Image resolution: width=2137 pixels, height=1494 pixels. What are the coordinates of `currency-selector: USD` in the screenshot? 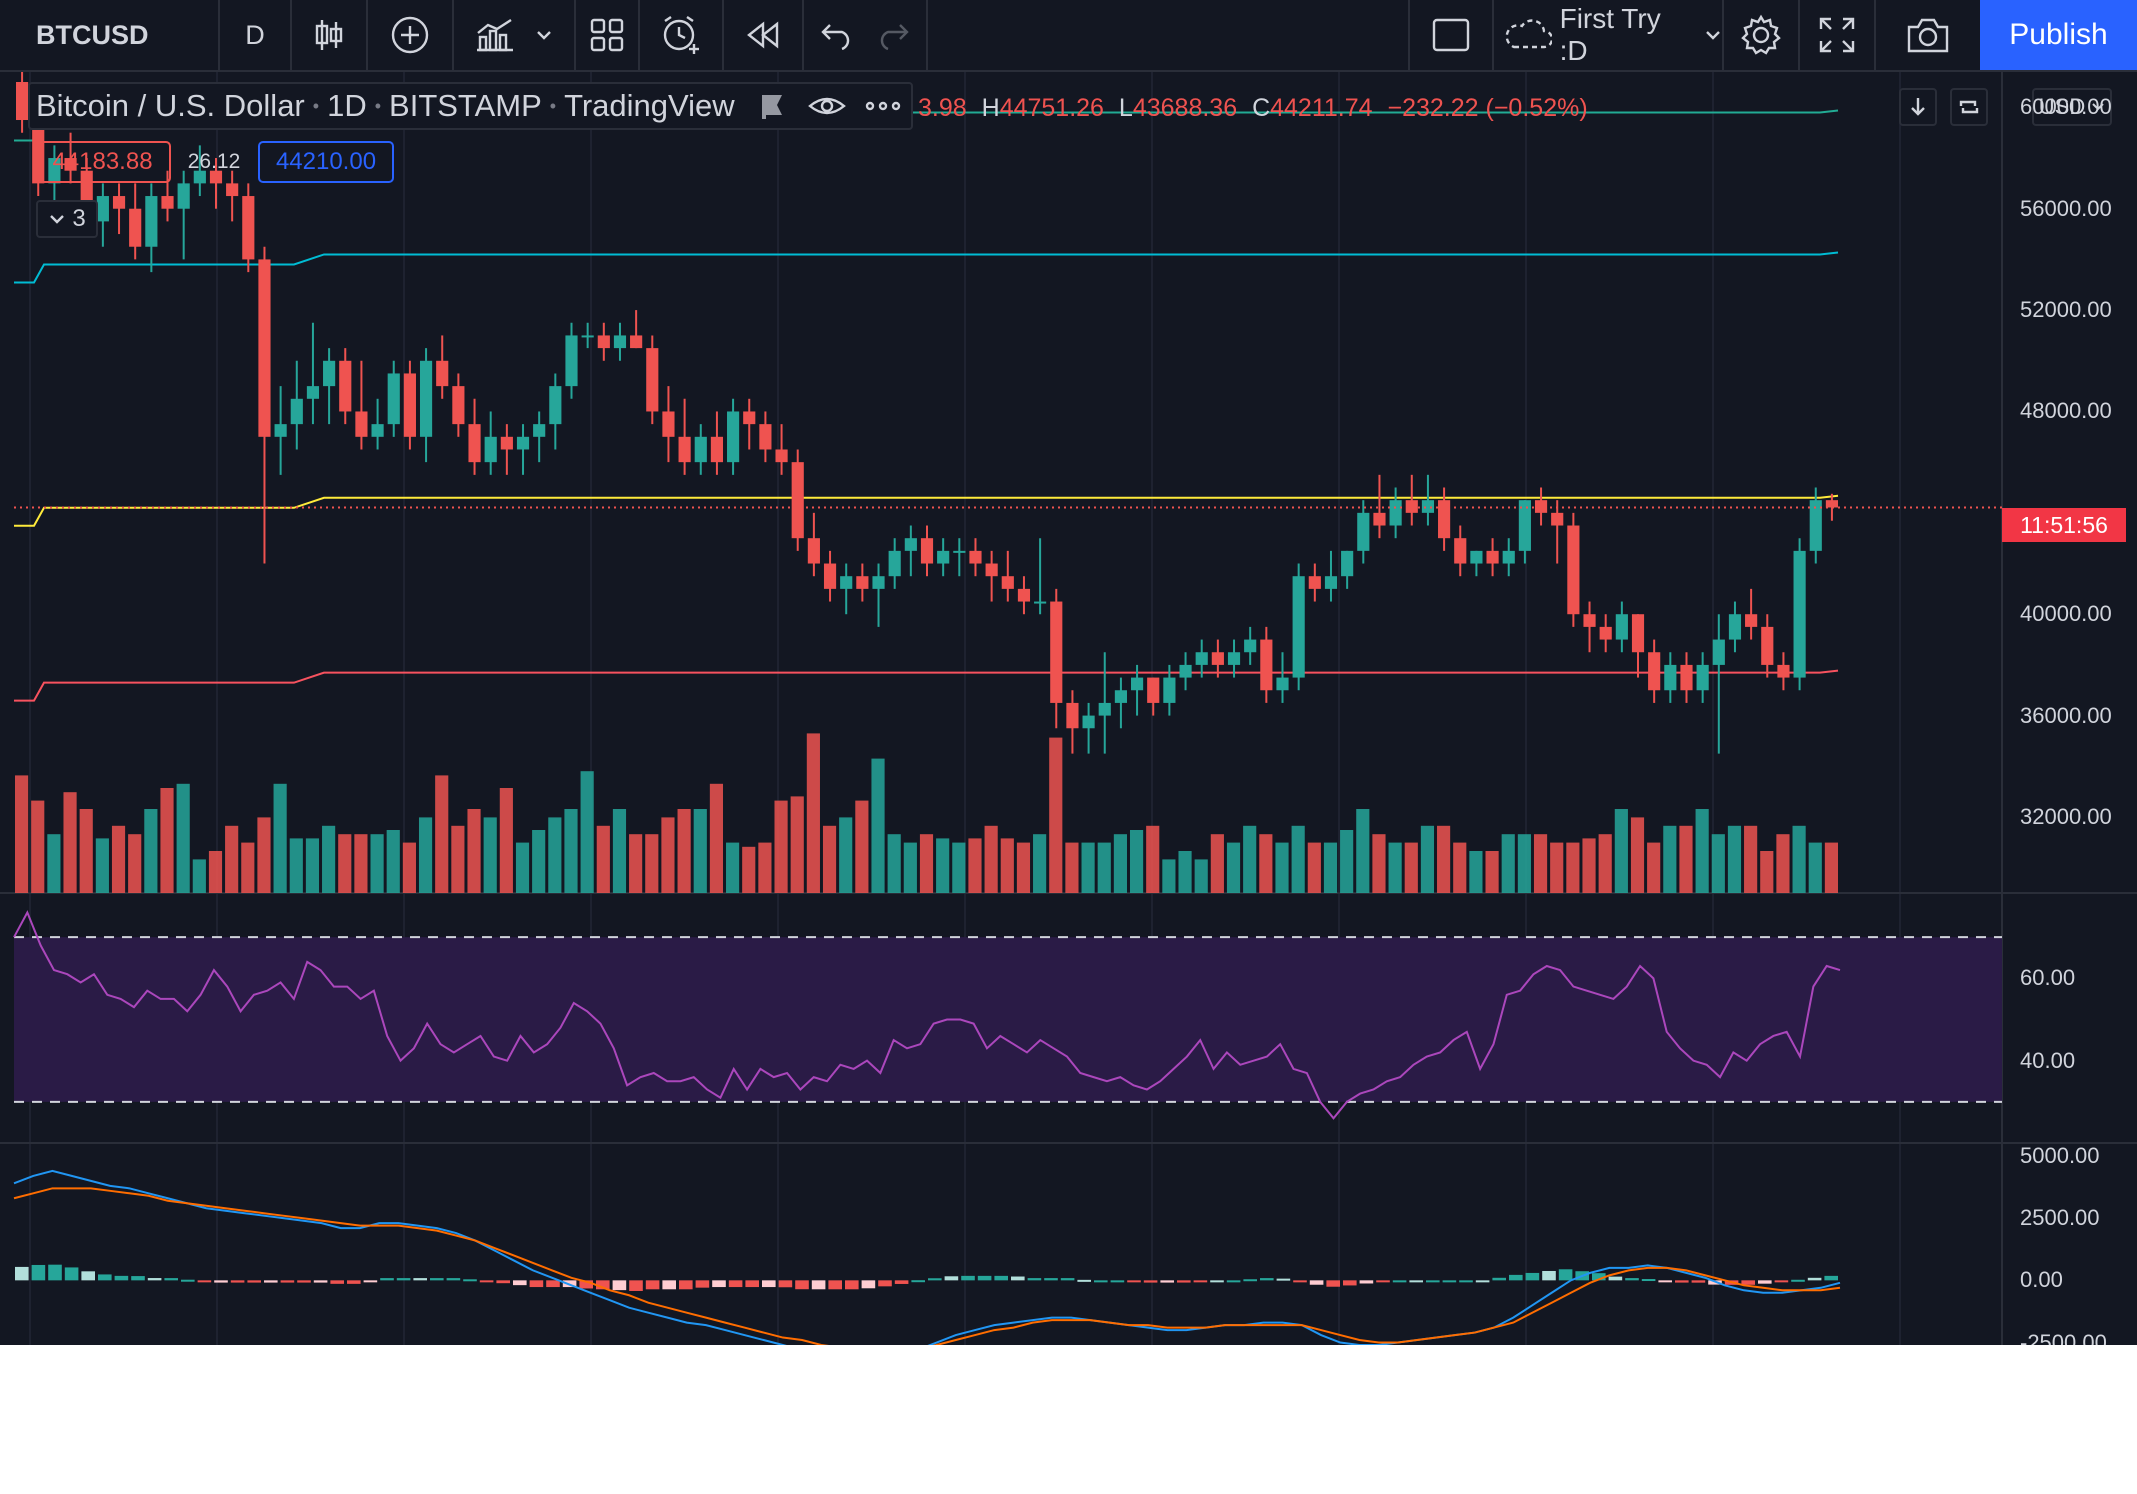 It's located at (2072, 107).